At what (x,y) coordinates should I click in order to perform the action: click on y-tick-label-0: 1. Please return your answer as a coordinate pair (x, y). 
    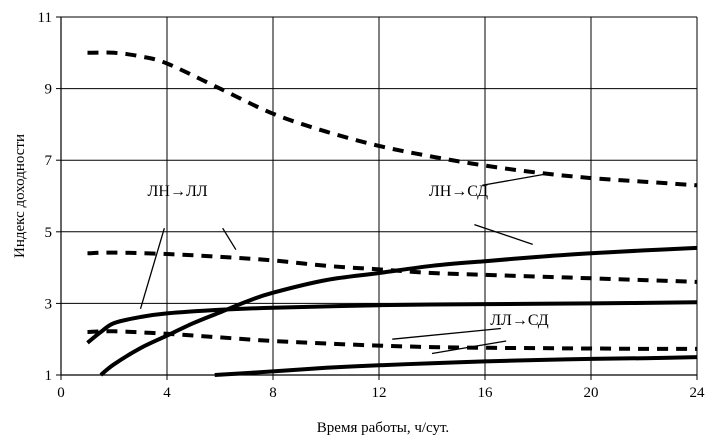
    Looking at the image, I should click on (49, 376).